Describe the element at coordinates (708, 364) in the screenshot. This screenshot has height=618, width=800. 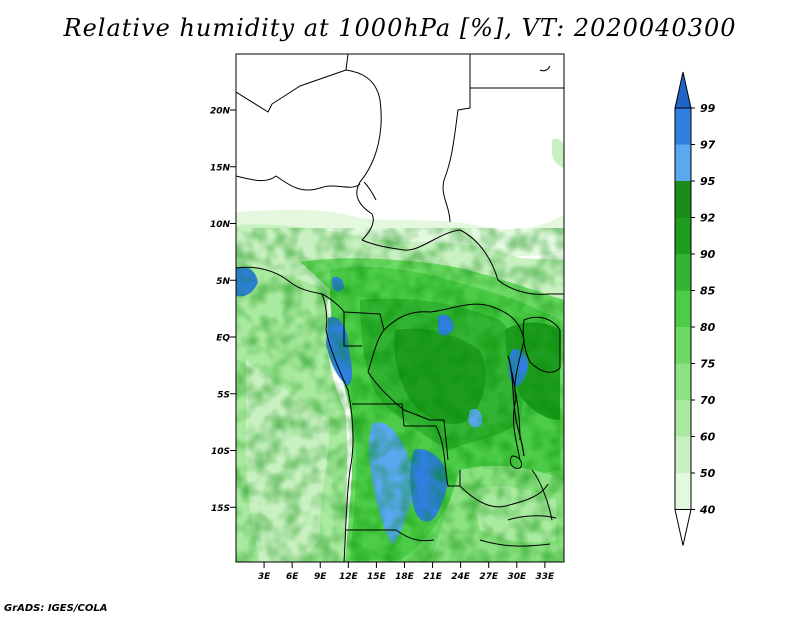
I see `colorbar-label: 75` at that location.